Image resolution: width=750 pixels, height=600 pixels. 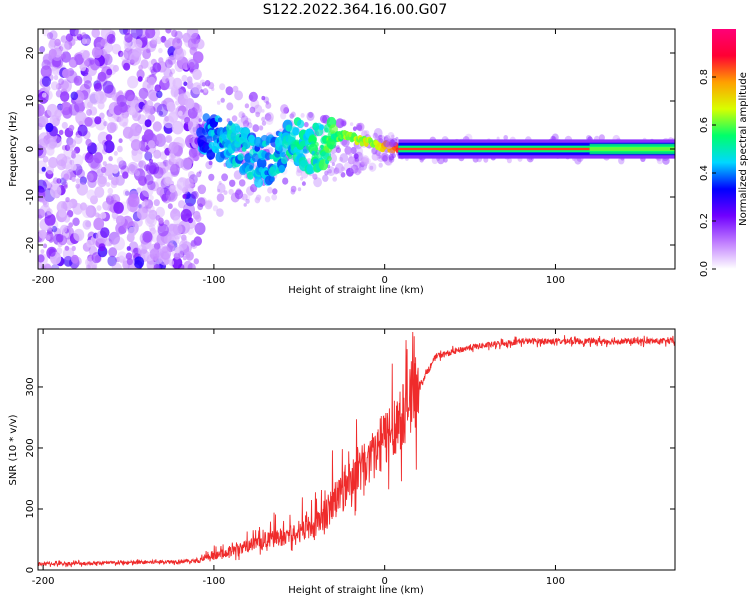 I want to click on colorbar-tick-label: 0.2, so click(x=704, y=221).